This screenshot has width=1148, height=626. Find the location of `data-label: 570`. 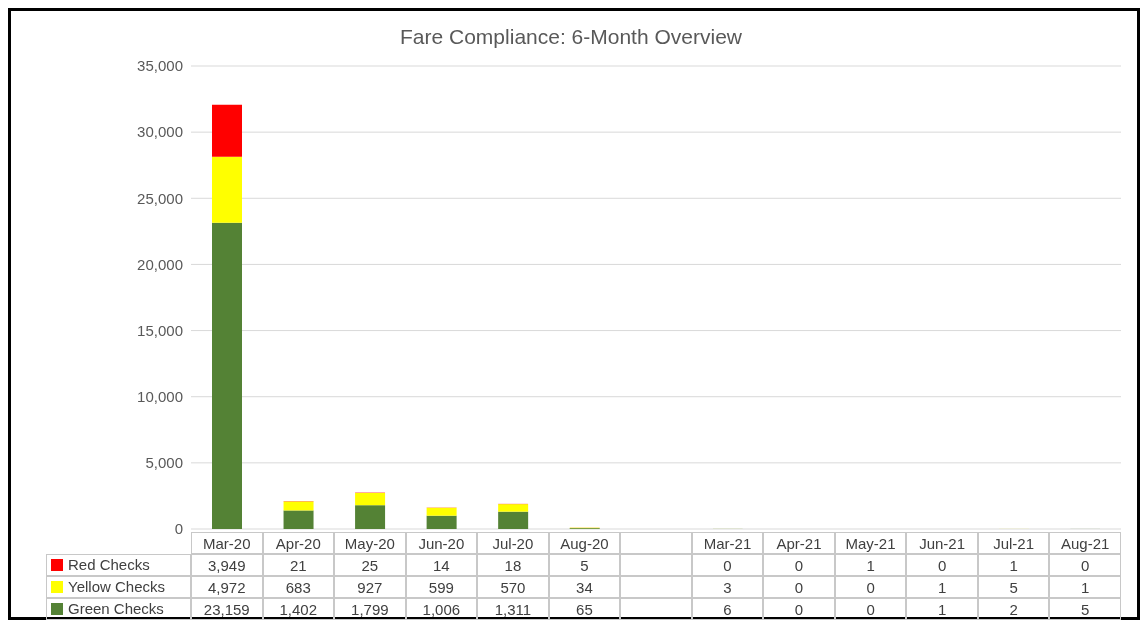

data-label: 570 is located at coordinates (513, 587).